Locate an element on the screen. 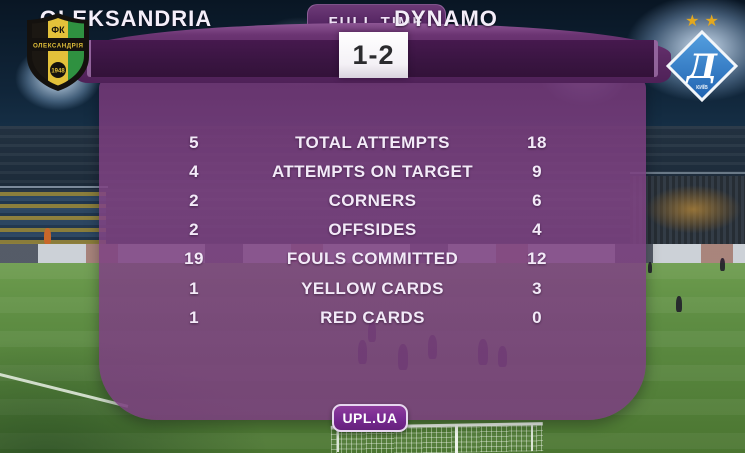 This screenshot has width=745, height=453. league-badge-label: UPL.UA is located at coordinates (370, 418).